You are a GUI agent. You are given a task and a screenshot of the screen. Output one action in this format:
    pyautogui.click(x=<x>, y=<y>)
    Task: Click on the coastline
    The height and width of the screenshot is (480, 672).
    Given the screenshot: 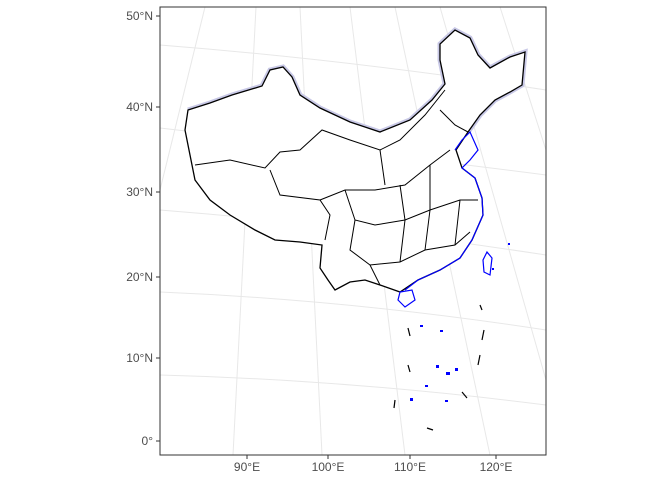 What is the action you would take?
    pyautogui.click(x=444, y=210)
    